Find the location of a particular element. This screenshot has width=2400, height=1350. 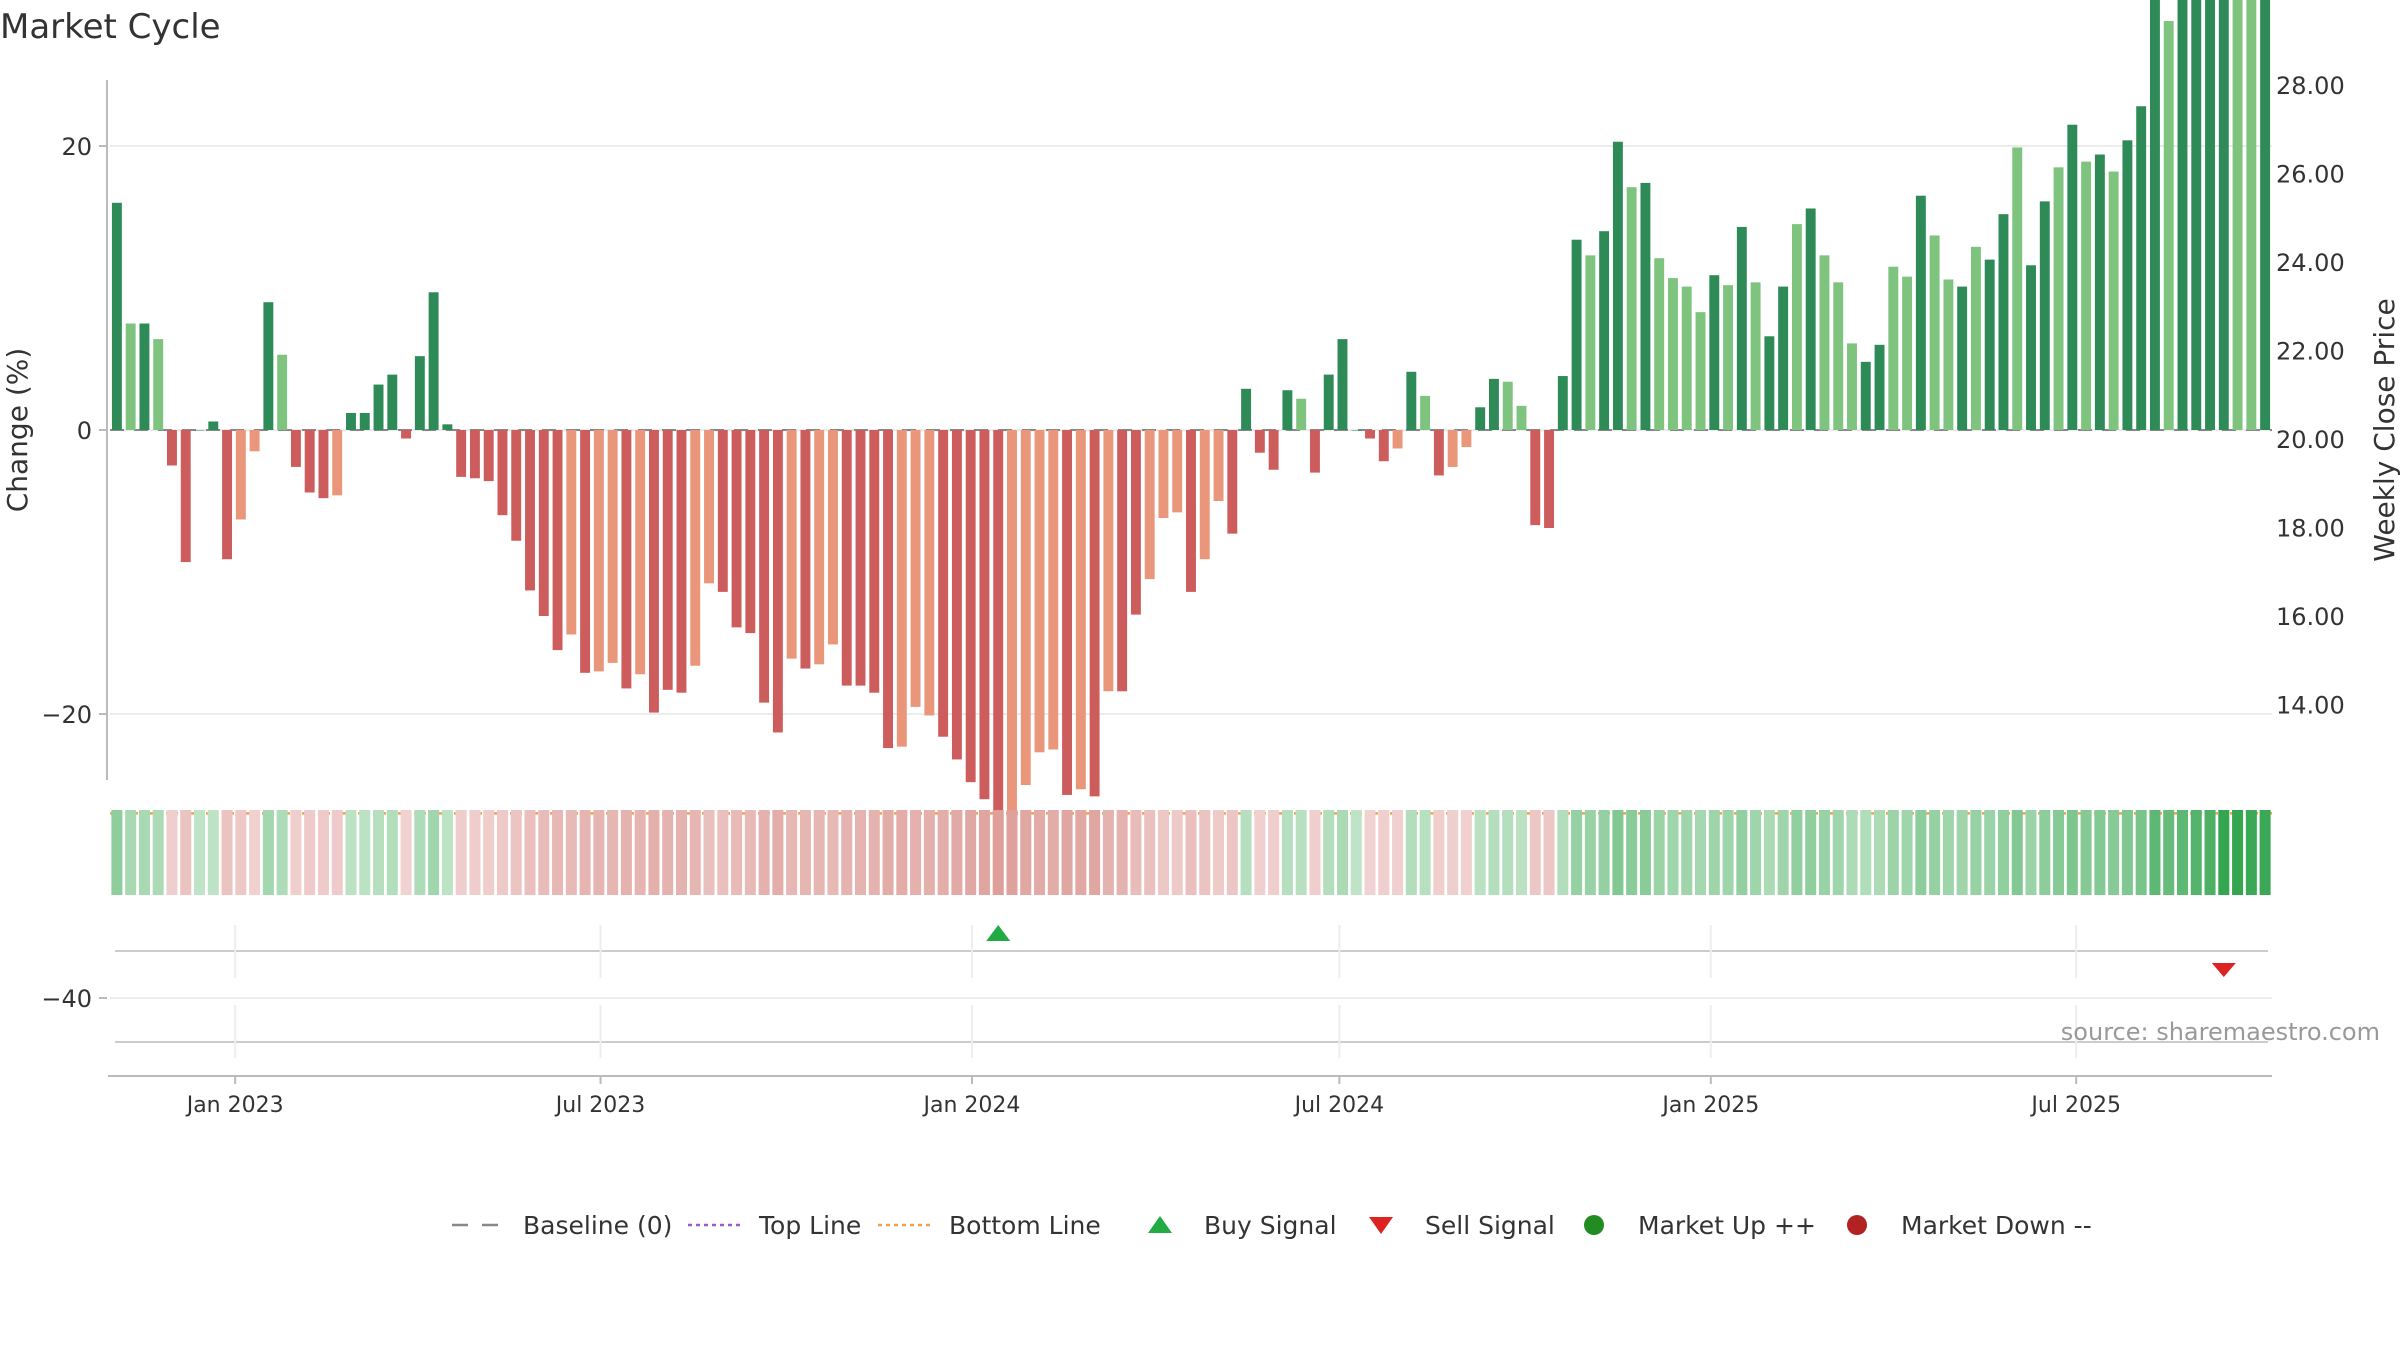

legend-swatch-buy is located at coordinates (1160, 1224).